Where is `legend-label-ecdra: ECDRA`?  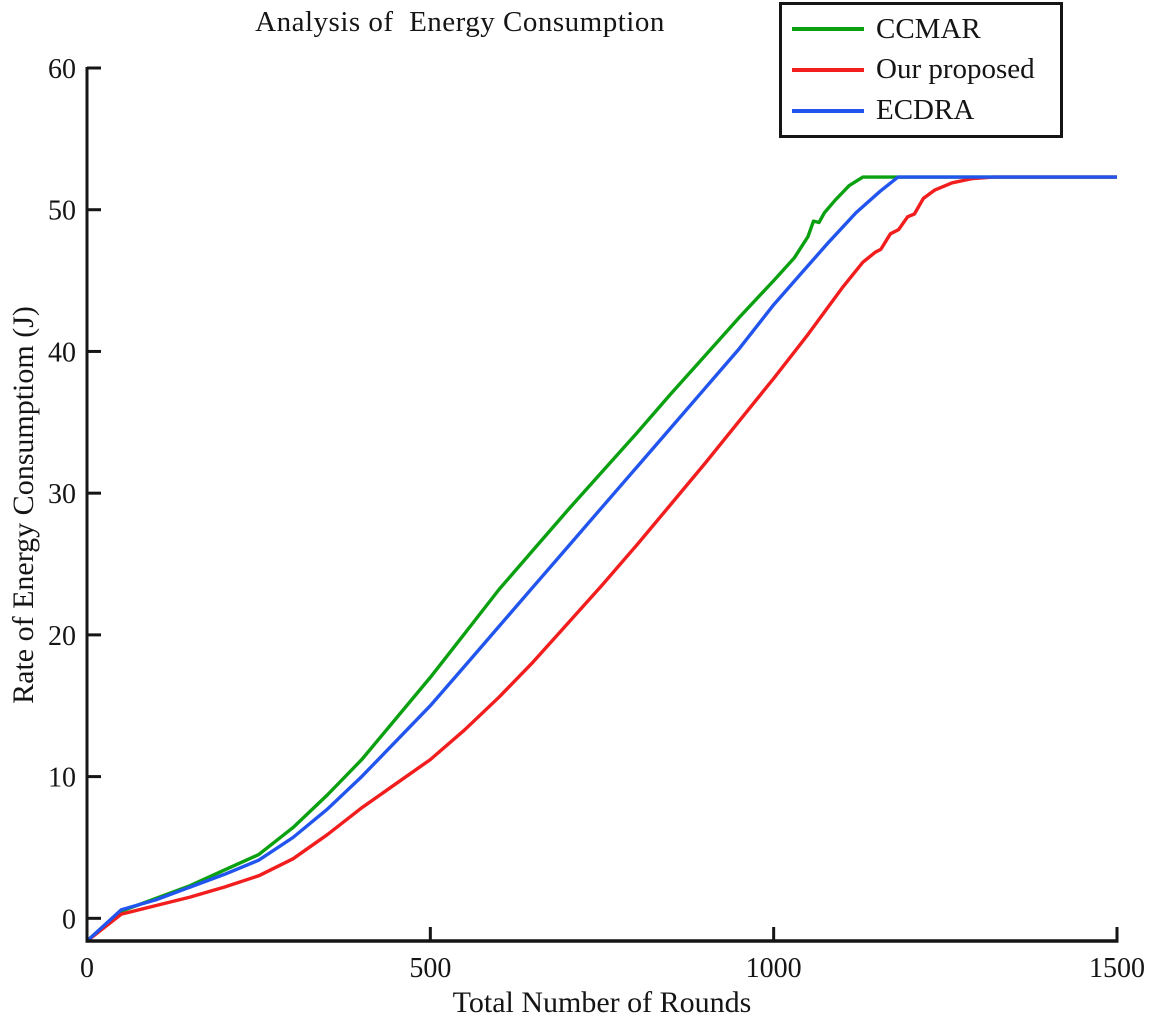
legend-label-ecdra: ECDRA is located at coordinates (925, 110).